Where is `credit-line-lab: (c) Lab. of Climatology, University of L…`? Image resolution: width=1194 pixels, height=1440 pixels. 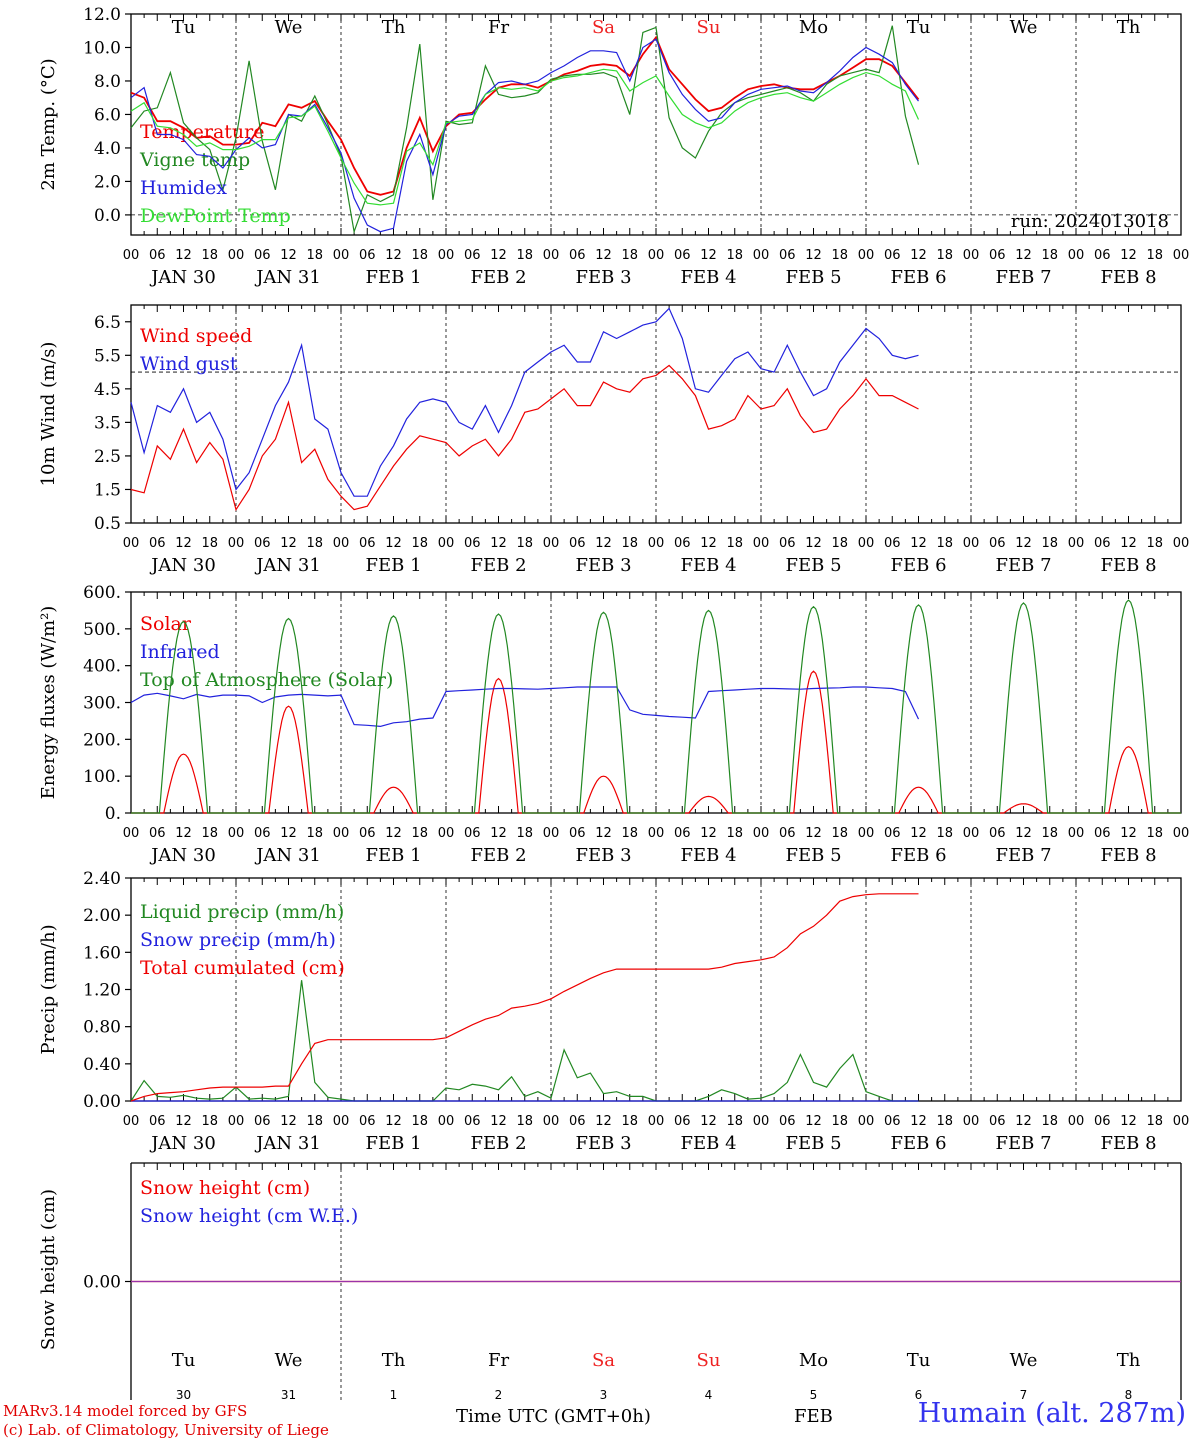
credit-line-lab: (c) Lab. of Climatology, University of L… is located at coordinates (166, 1430).